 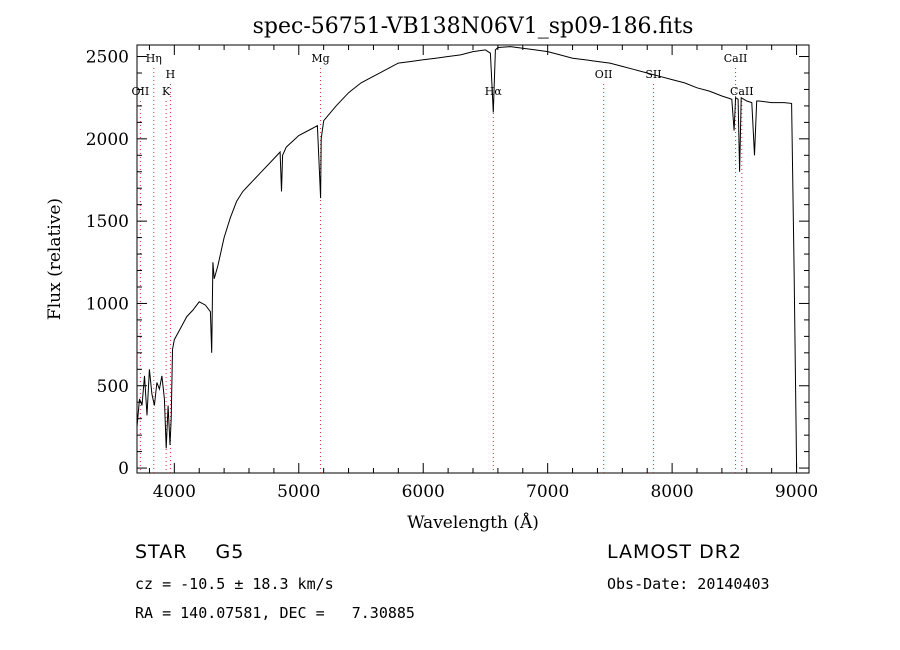 What do you see at coordinates (107, 222) in the screenshot?
I see `y-tick-label: 1500` at bounding box center [107, 222].